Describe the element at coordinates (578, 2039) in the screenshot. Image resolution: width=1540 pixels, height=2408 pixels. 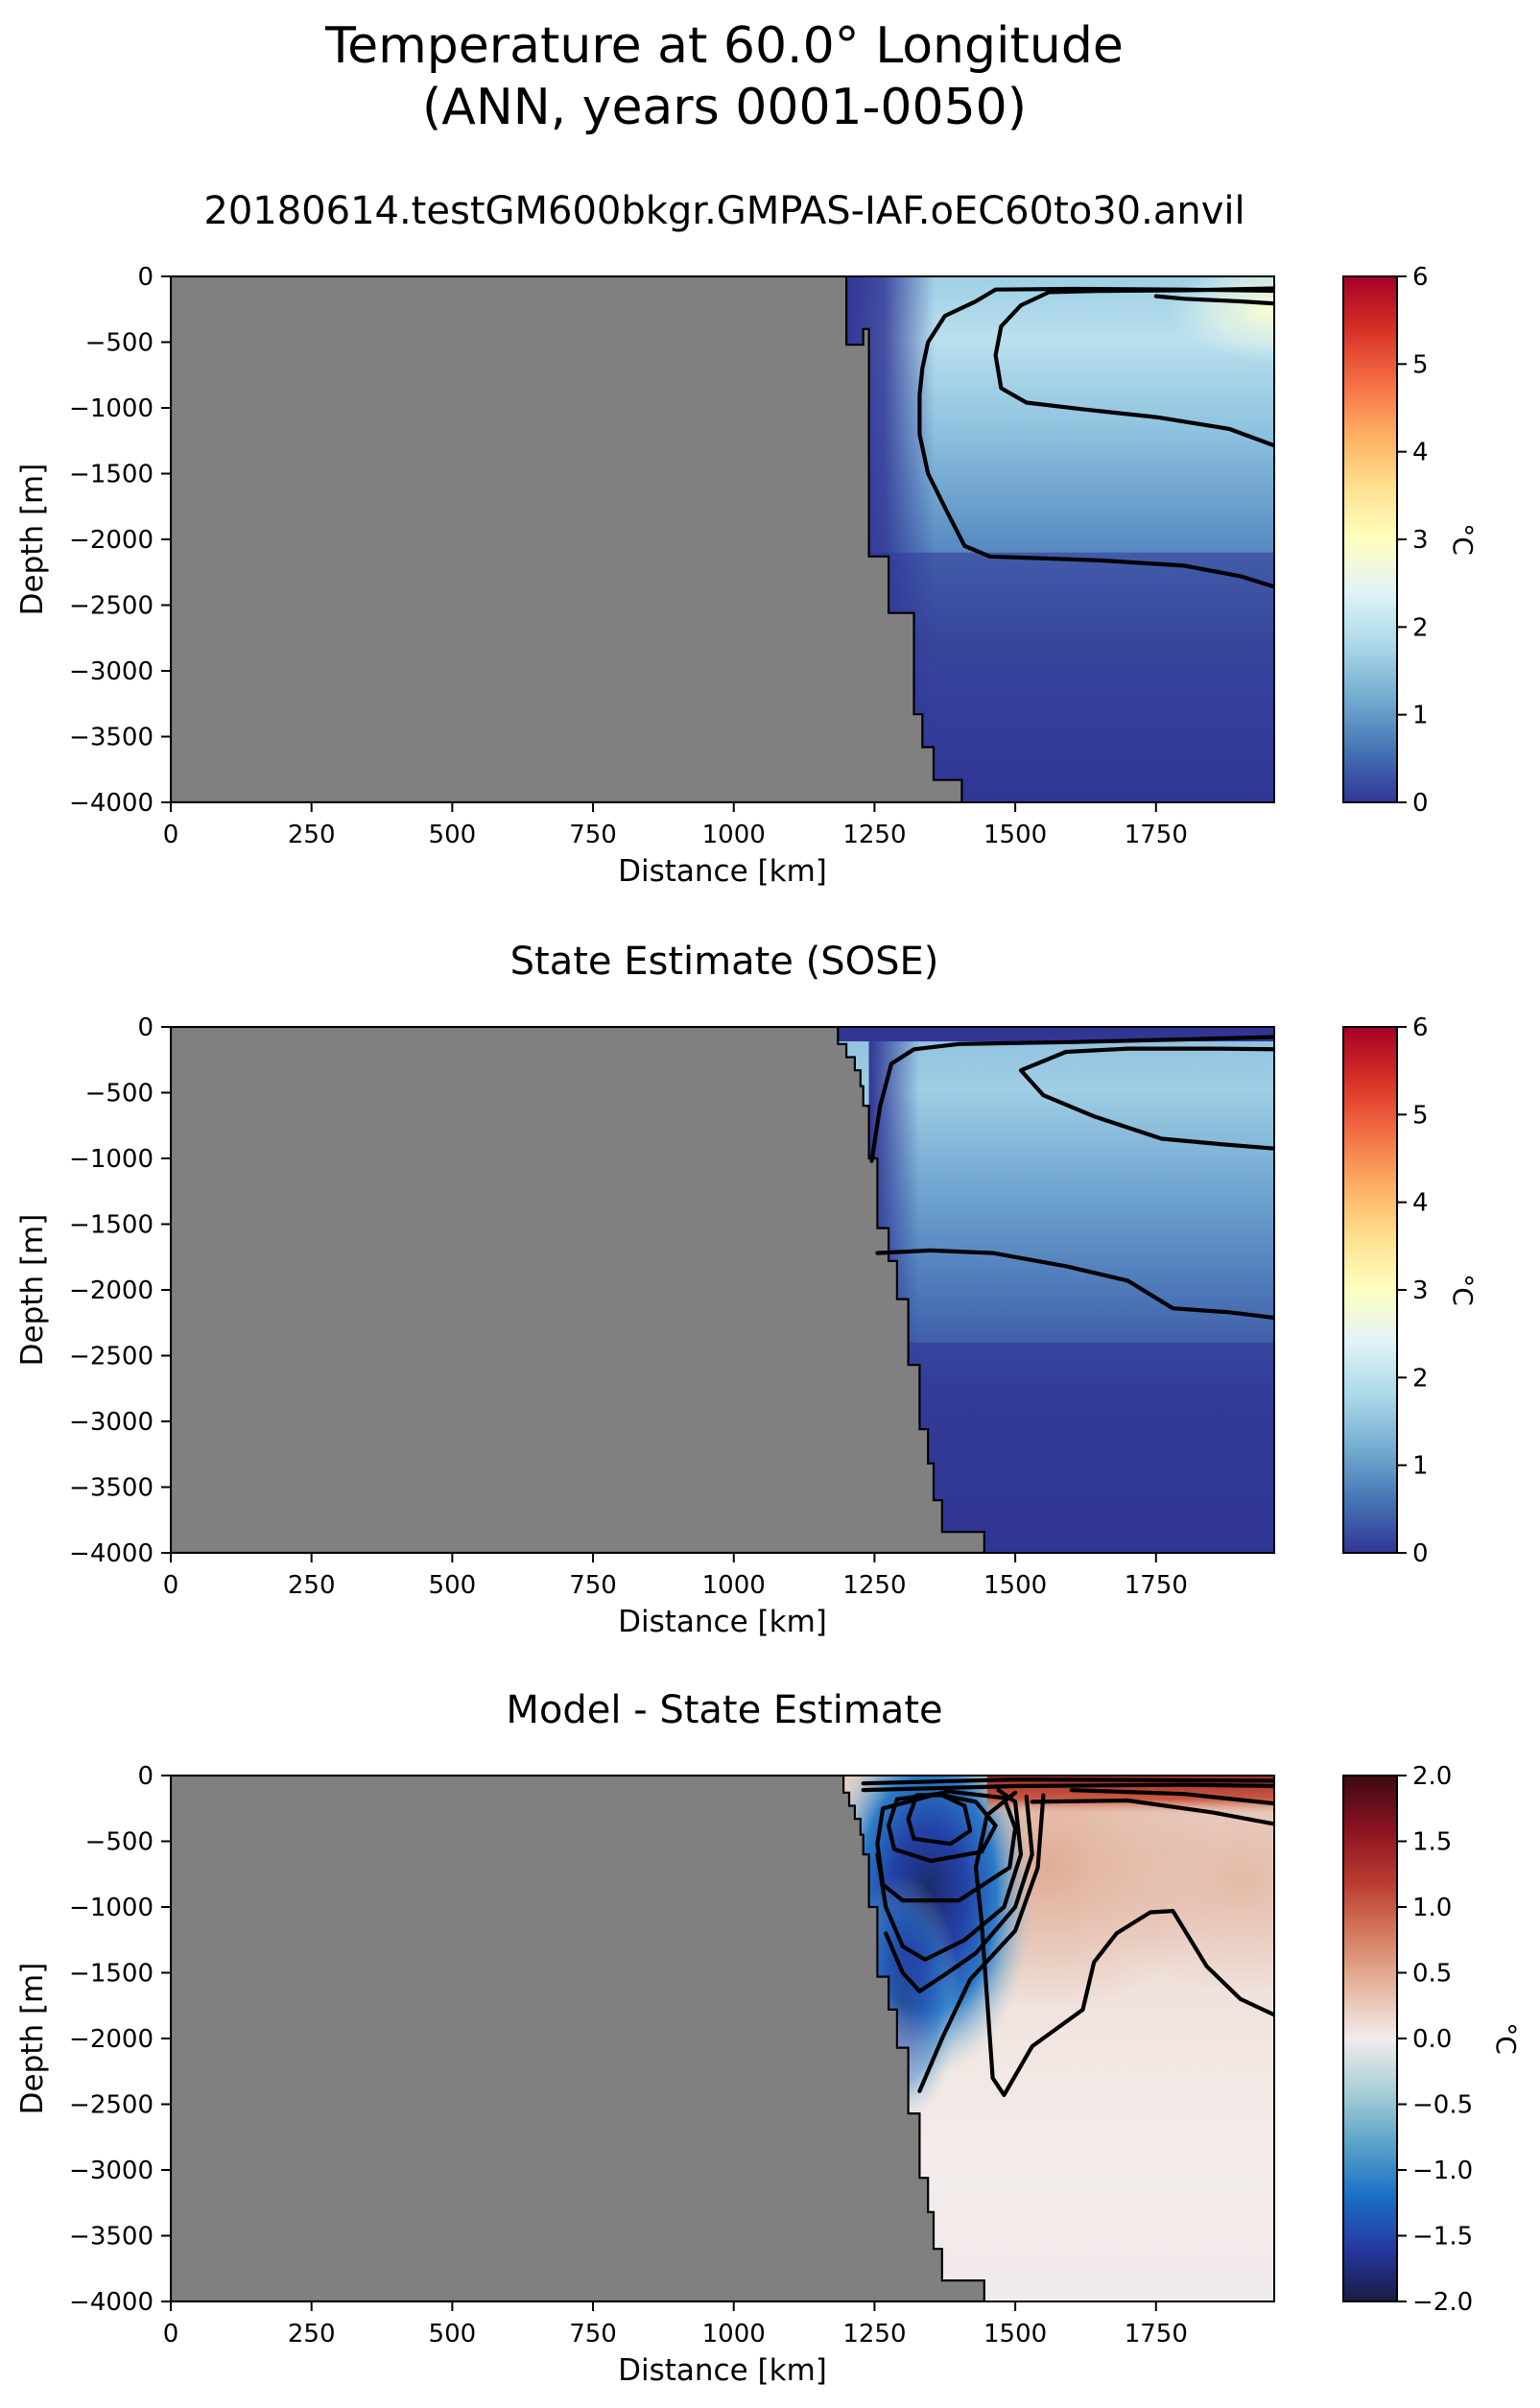
I see `panel-3-land` at that location.